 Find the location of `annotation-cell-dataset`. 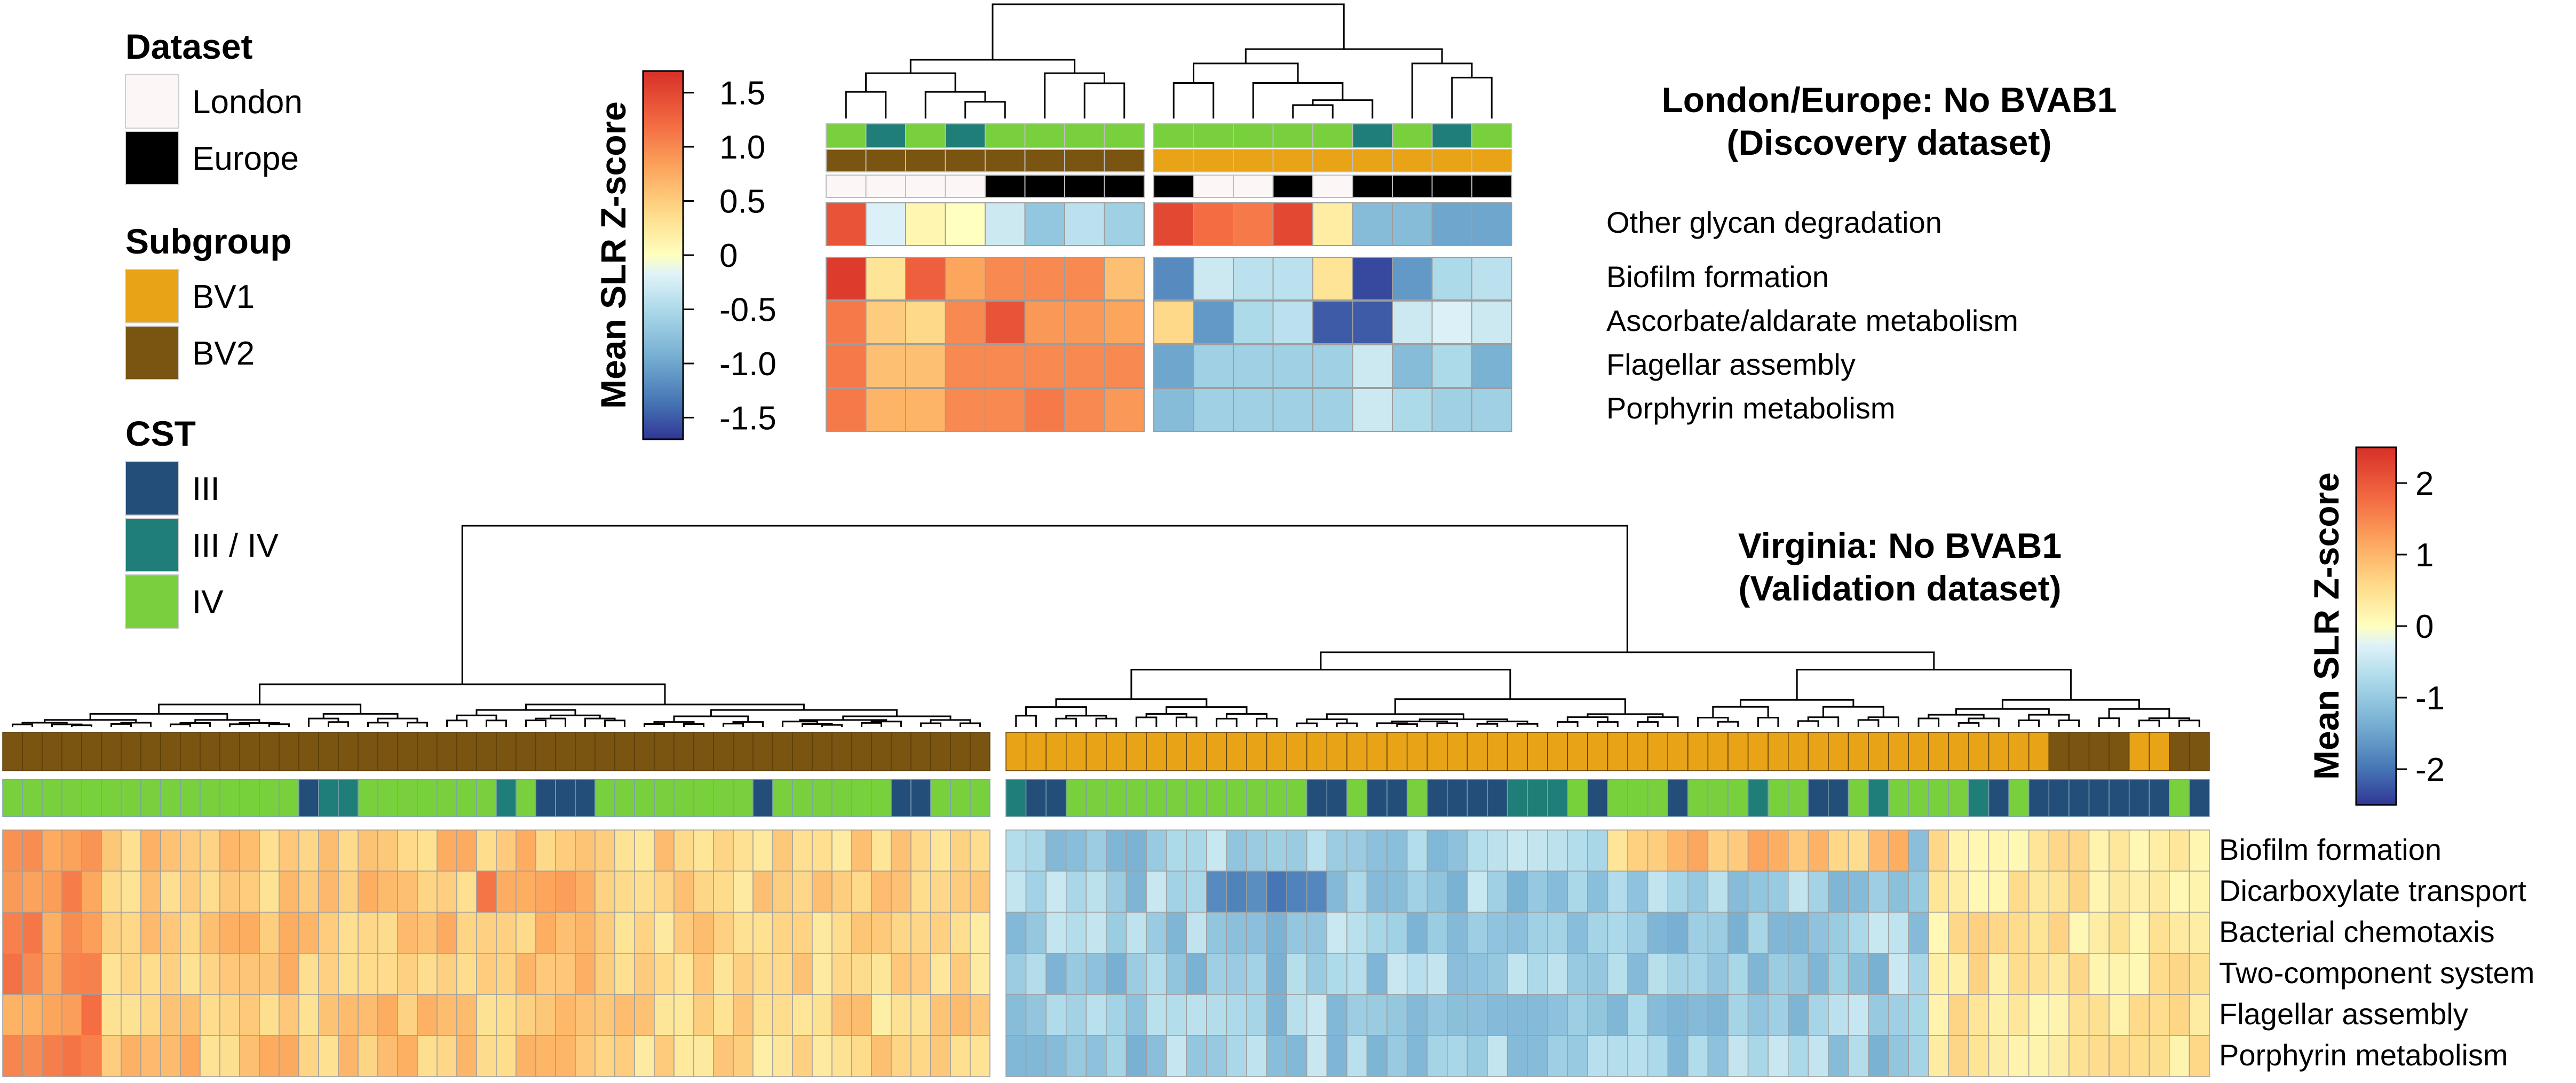

annotation-cell-dataset is located at coordinates (1451, 187).